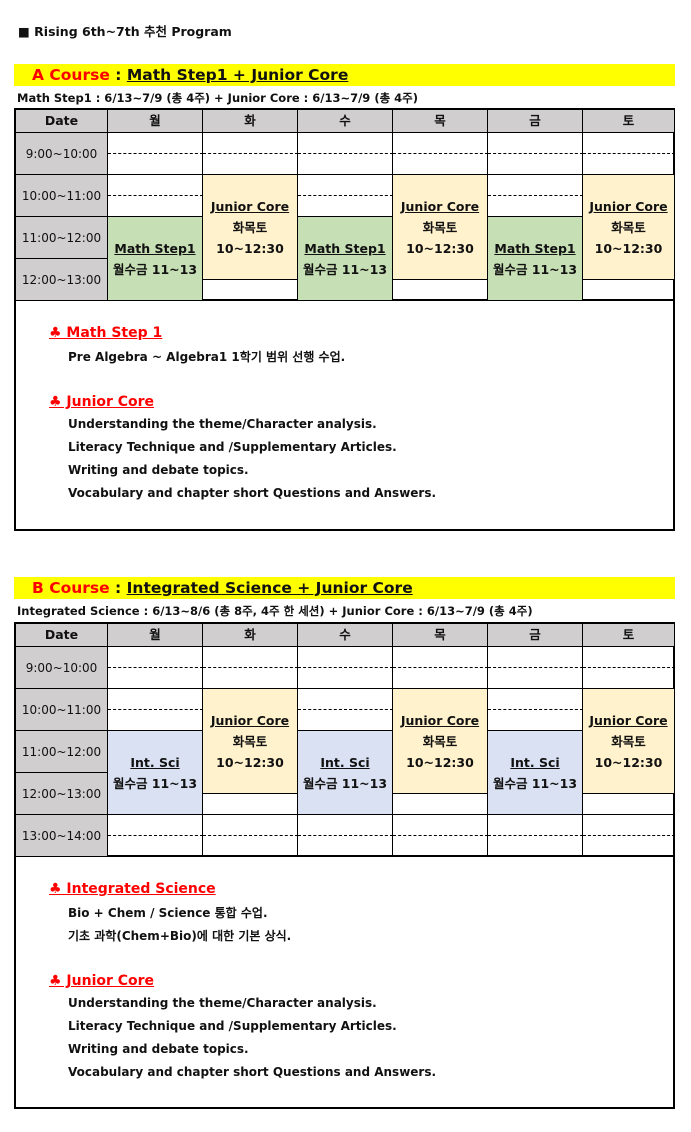 This screenshot has width=691, height=1132. What do you see at coordinates (269, 588) in the screenshot?
I see `course-b-name: Integrated Science + Junior Core` at bounding box center [269, 588].